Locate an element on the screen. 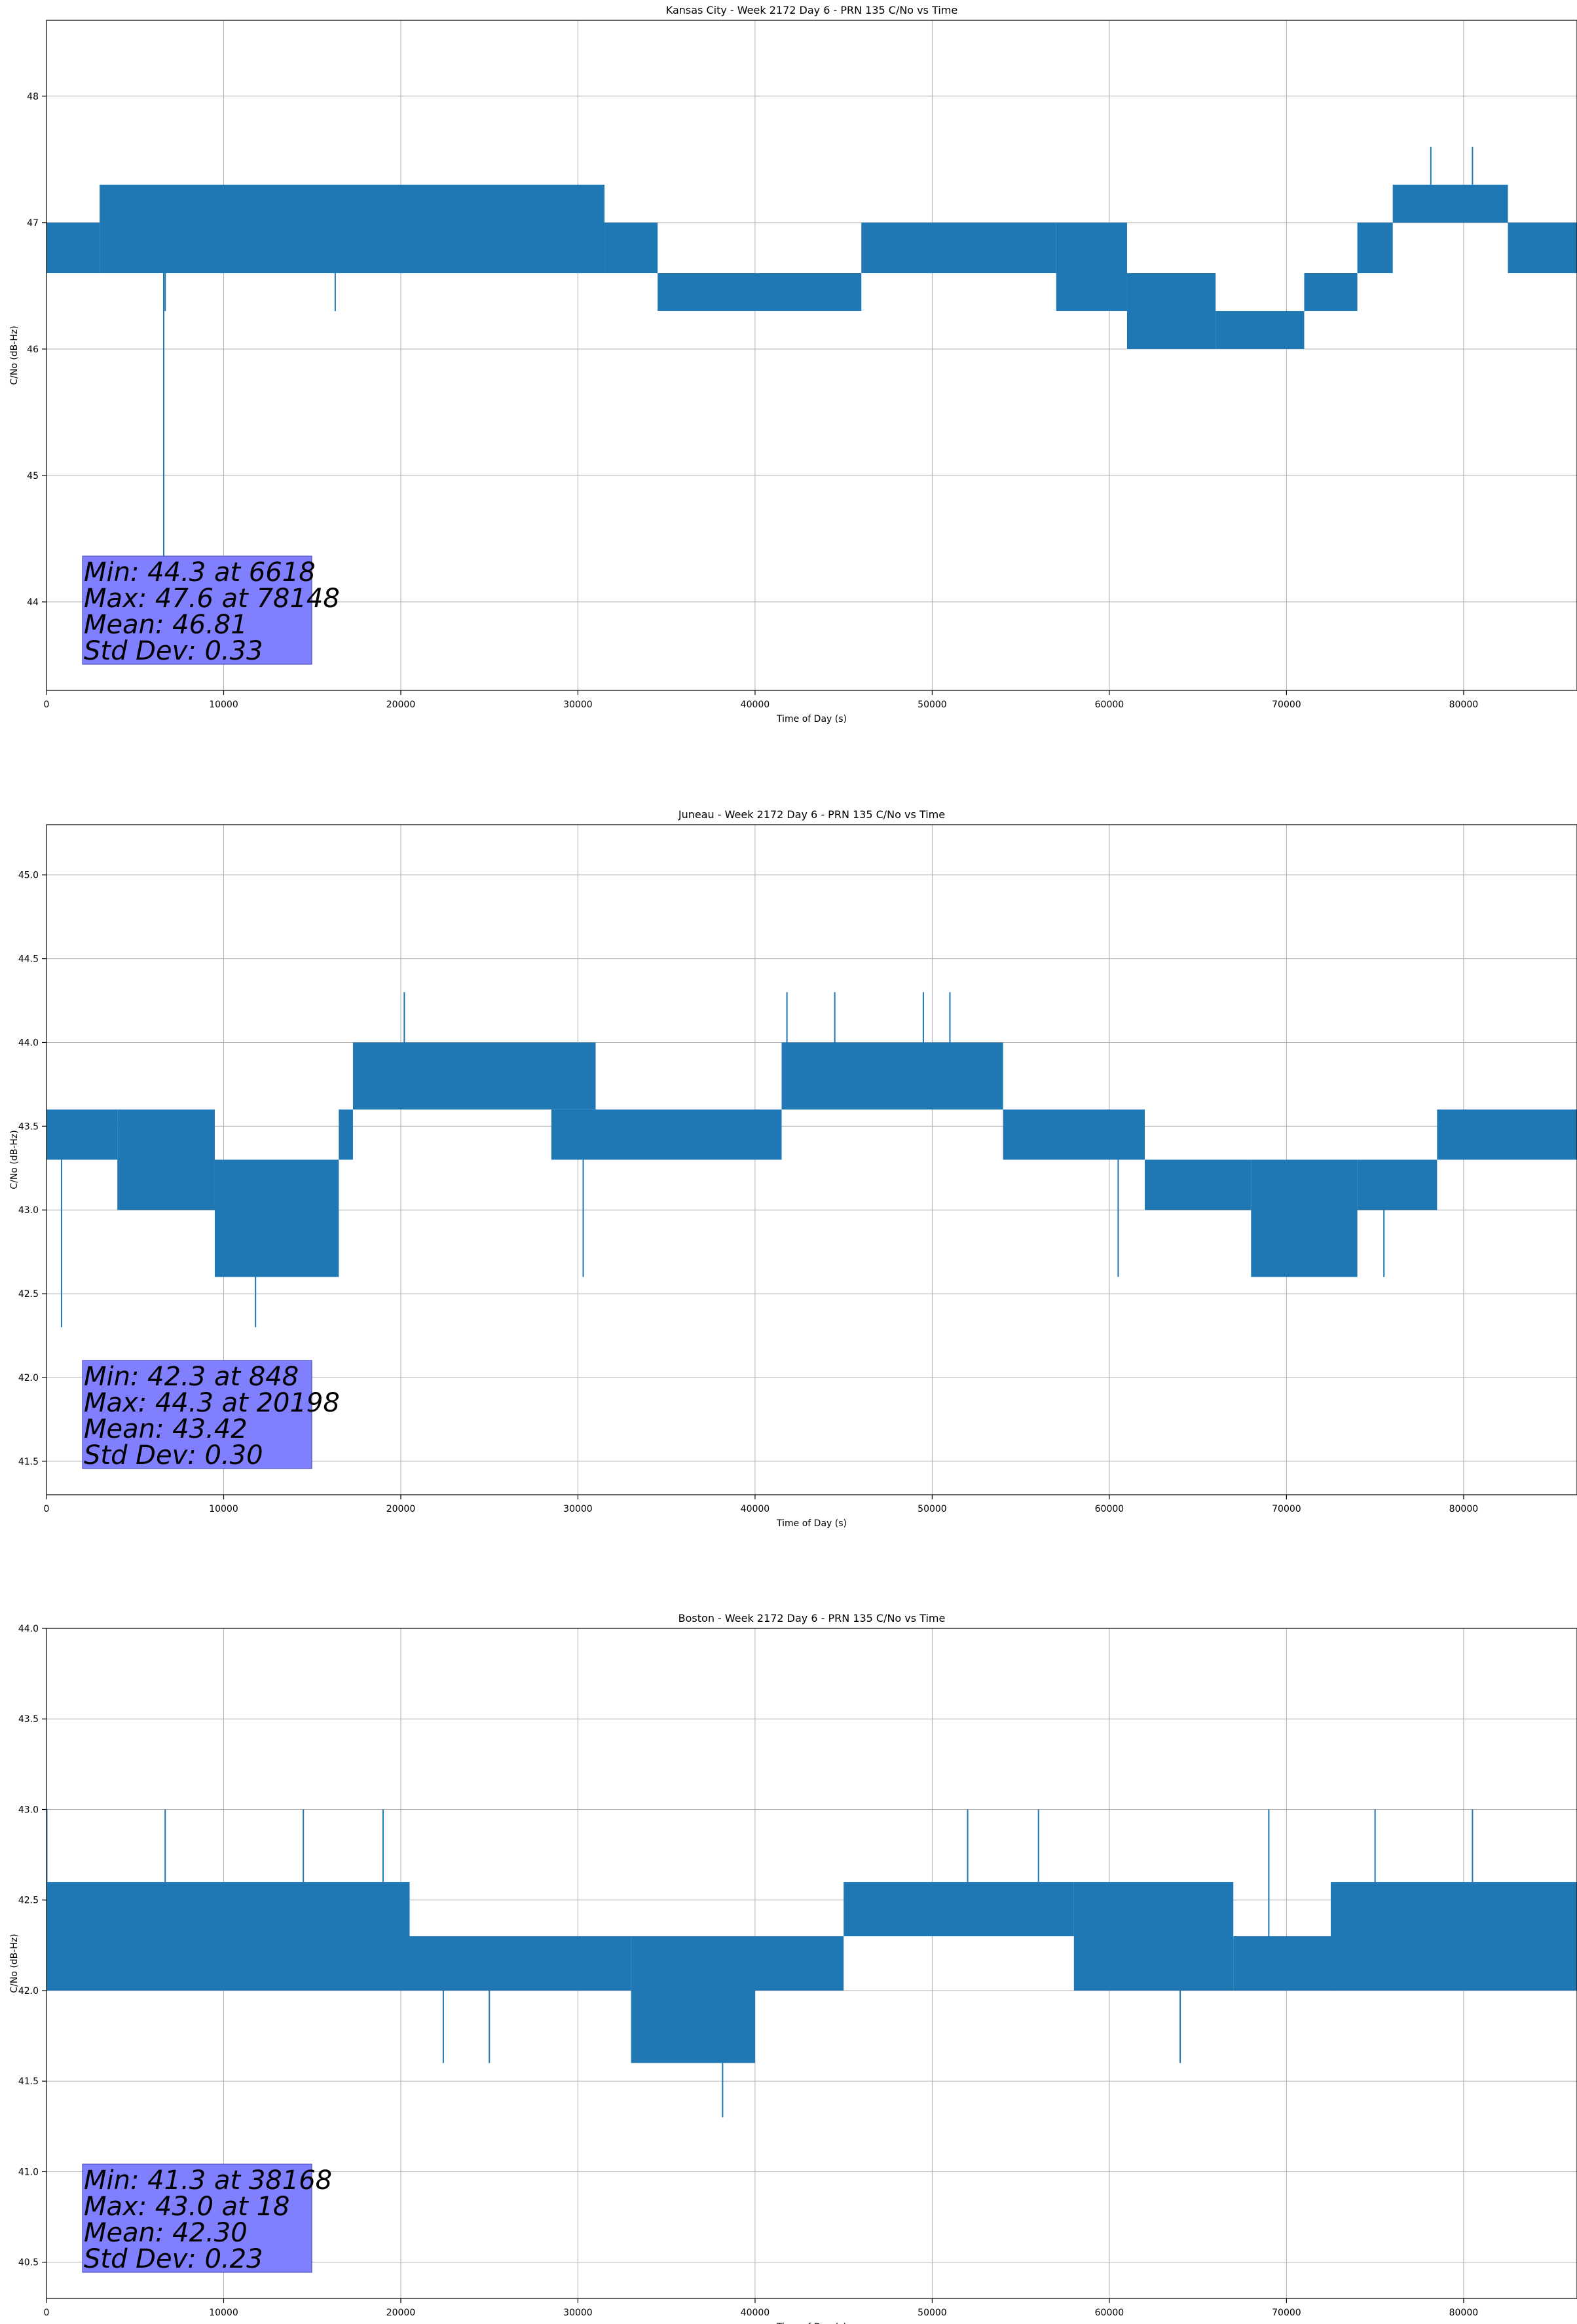 Image resolution: width=1577 pixels, height=2324 pixels. stats-line: Max: 43.0 at 18 is located at coordinates (186, 2207).